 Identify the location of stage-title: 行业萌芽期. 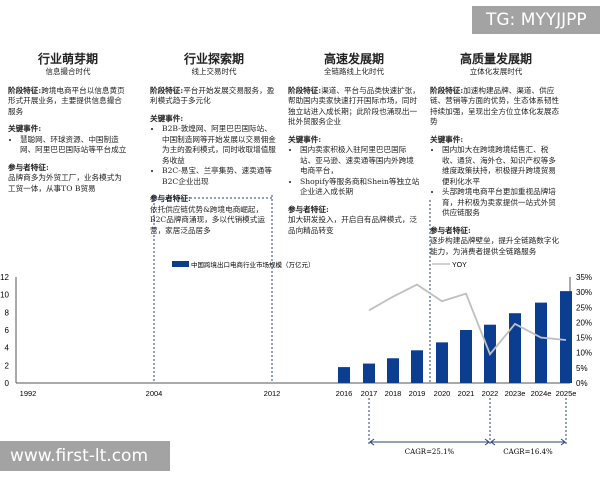
(67, 59).